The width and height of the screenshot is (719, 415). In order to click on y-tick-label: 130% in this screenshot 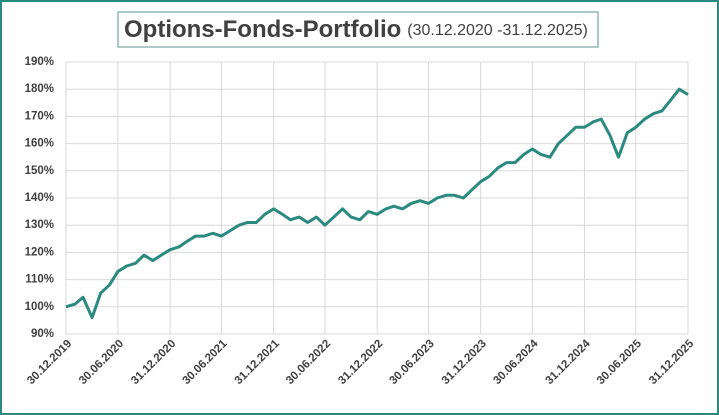, I will do `click(39, 225)`.